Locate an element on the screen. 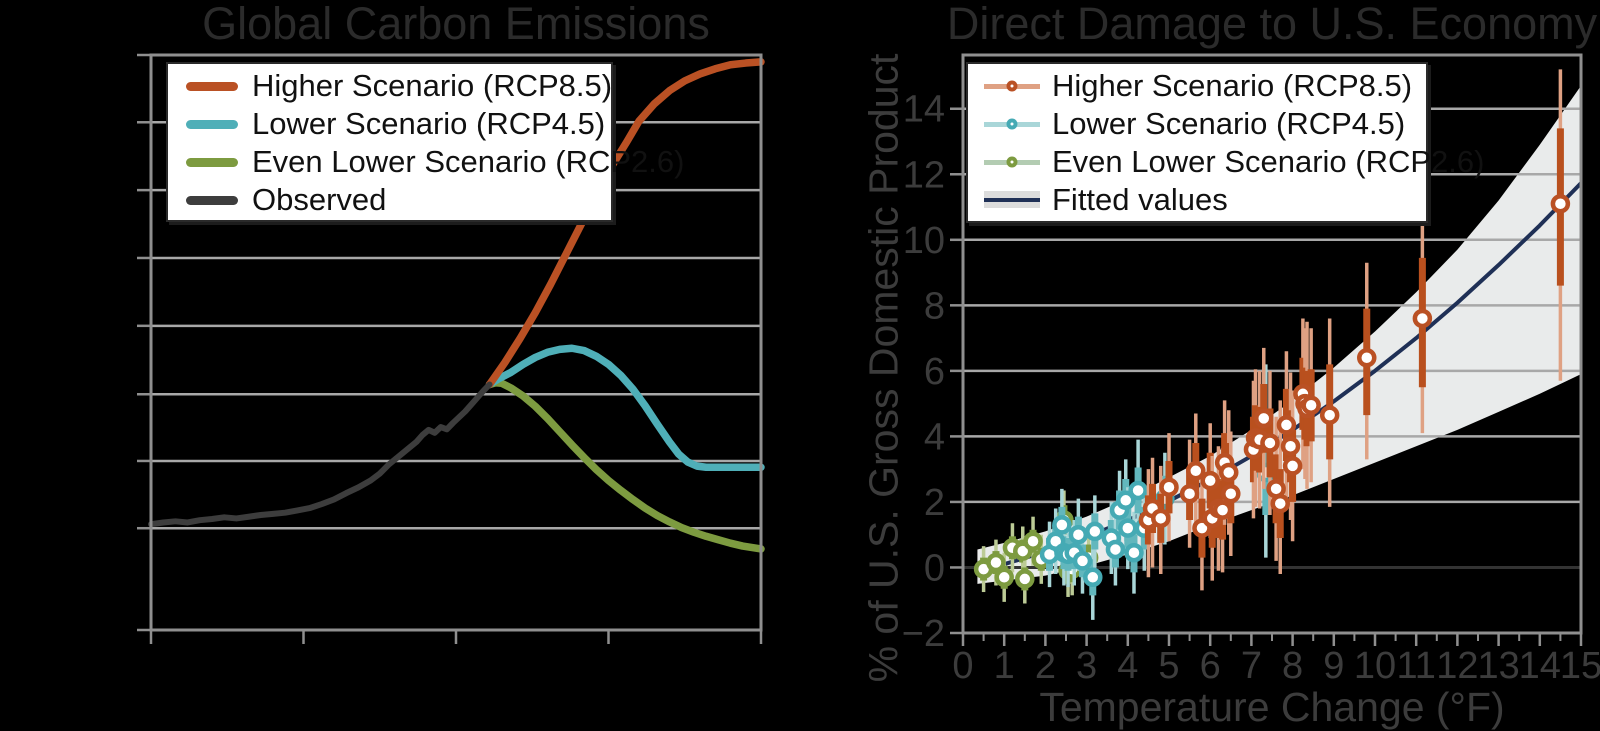 This screenshot has width=1600, height=731. y-tick-label: 6 is located at coordinates (934, 372).